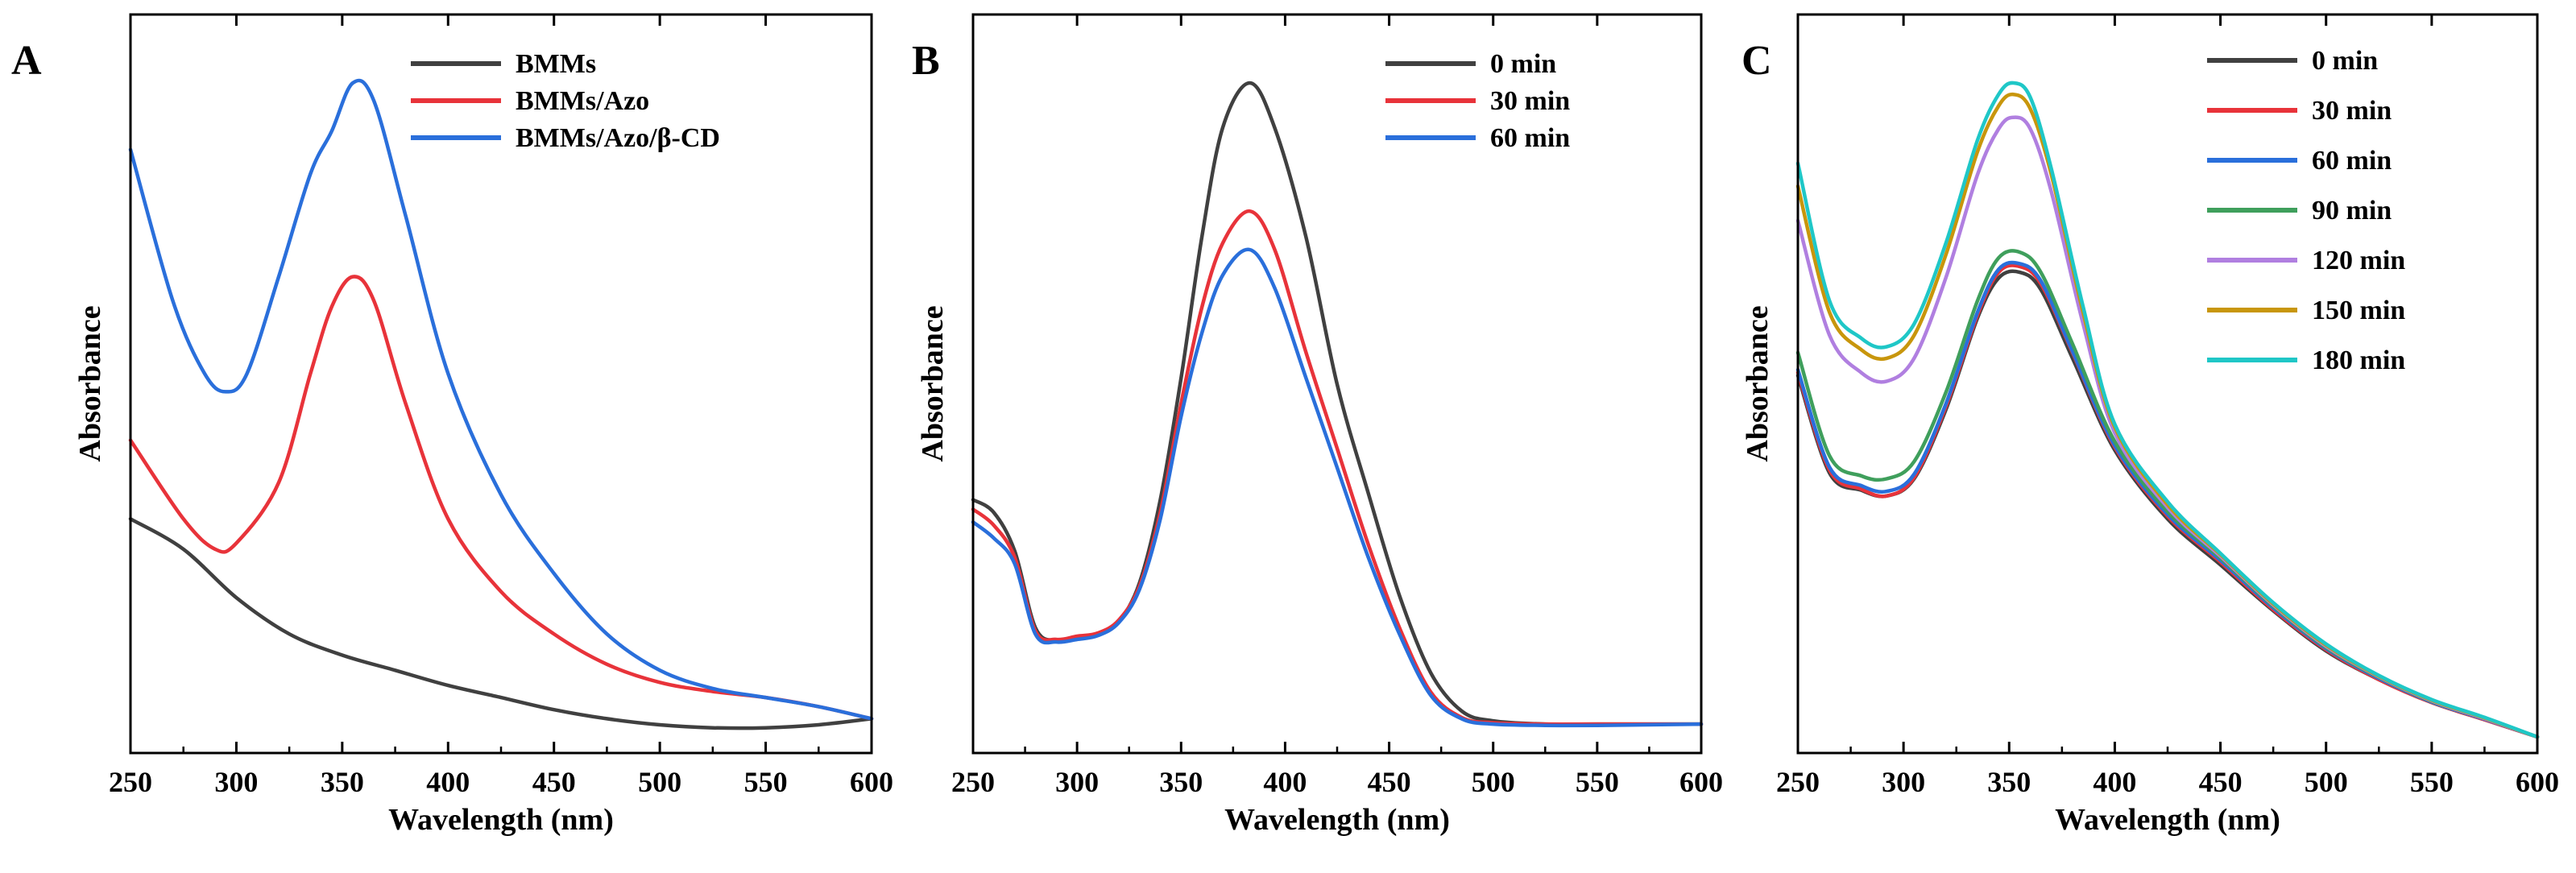 The width and height of the screenshot is (2576, 873). I want to click on legend-label: 180 min, so click(2358, 360).